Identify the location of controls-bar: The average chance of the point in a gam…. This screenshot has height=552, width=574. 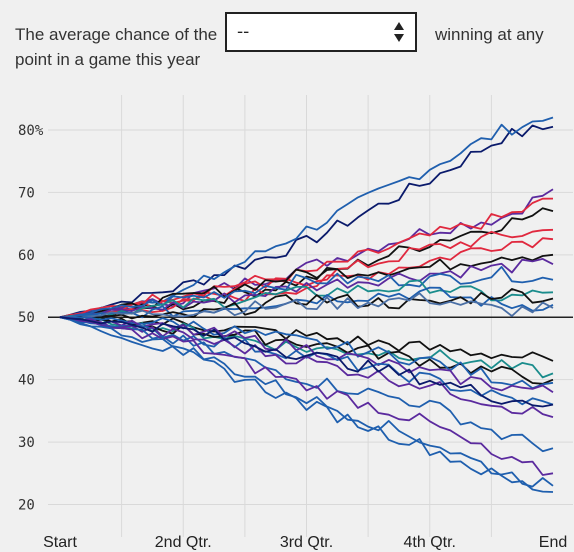
(287, 40).